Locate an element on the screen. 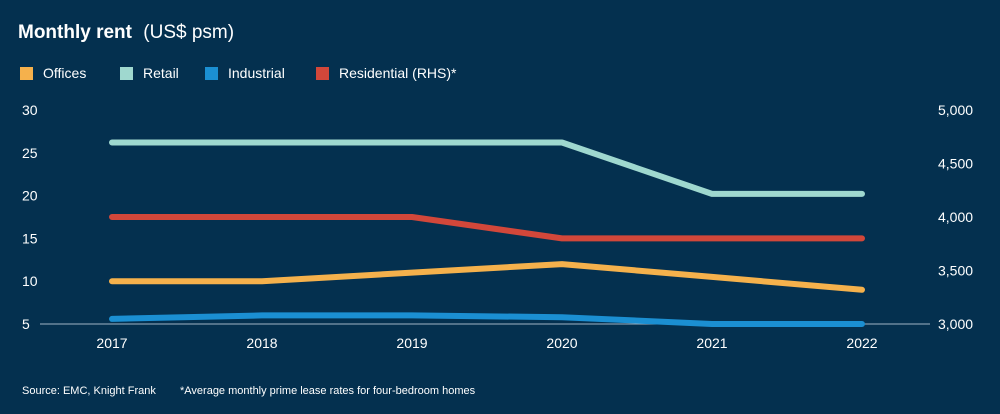 Image resolution: width=1000 pixels, height=414 pixels. y-right-tick-label: 4,000 is located at coordinates (955, 217).